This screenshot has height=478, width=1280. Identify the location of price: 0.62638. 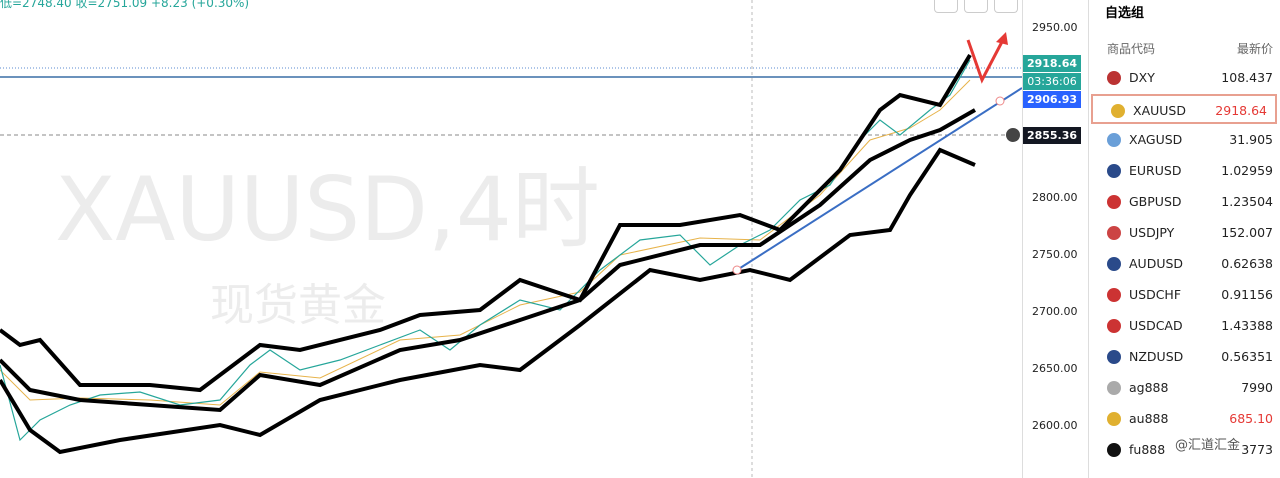
(1247, 263).